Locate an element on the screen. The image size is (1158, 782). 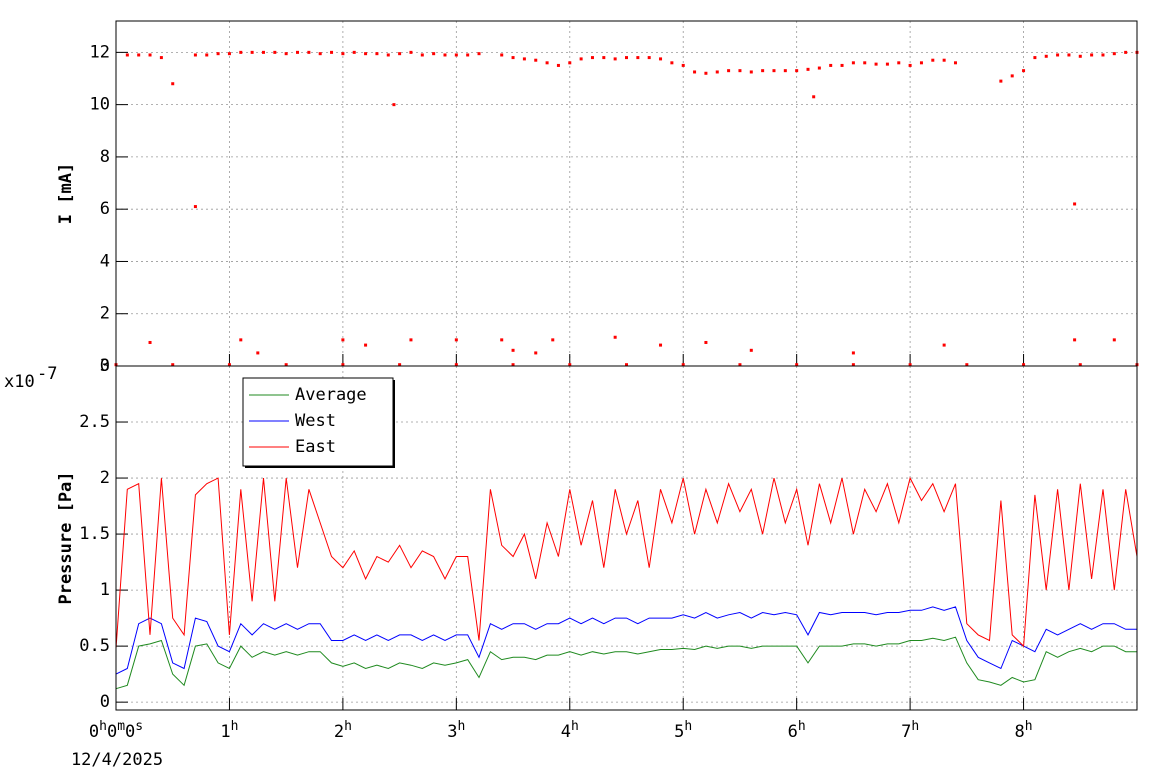
y-tick-label: 0.5 is located at coordinates (94, 646).